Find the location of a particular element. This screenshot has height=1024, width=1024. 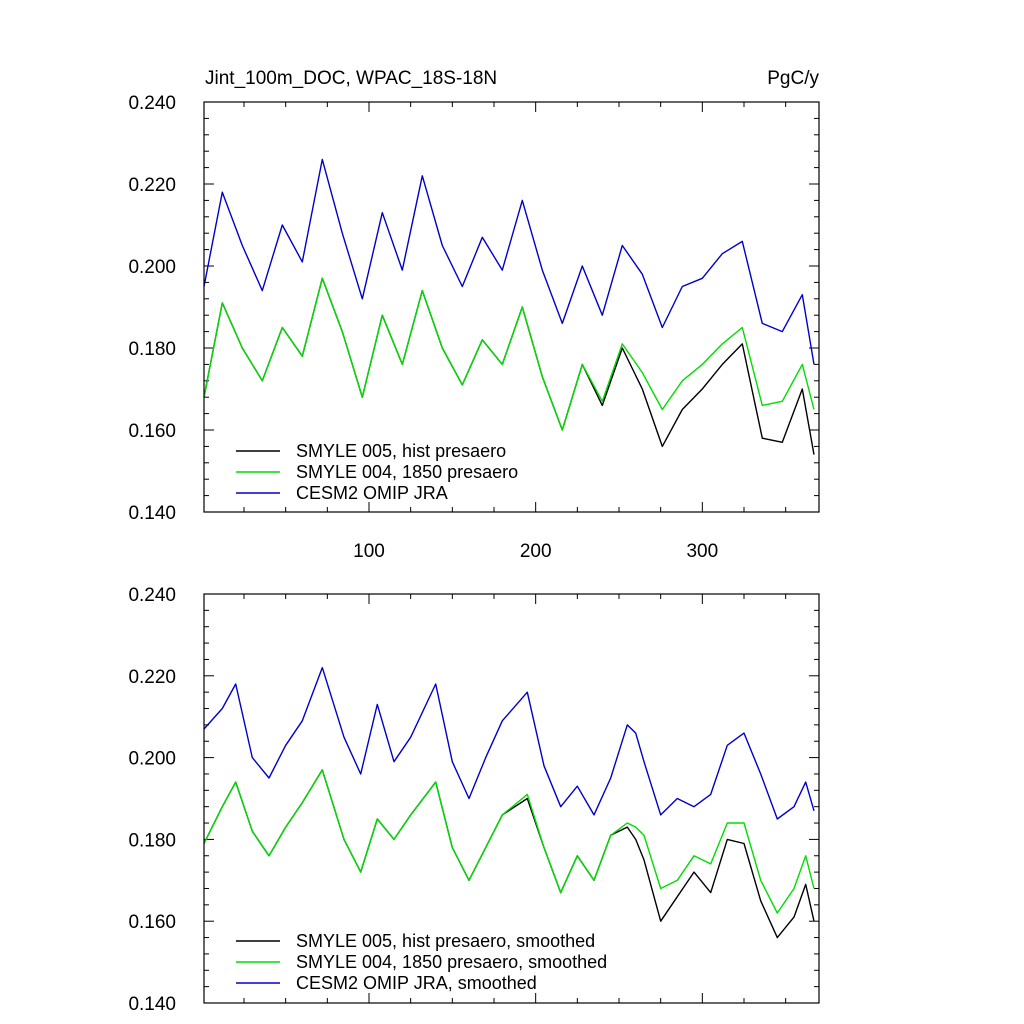

legend-label: CESM2 OMIP JRA is located at coordinates (372, 493).